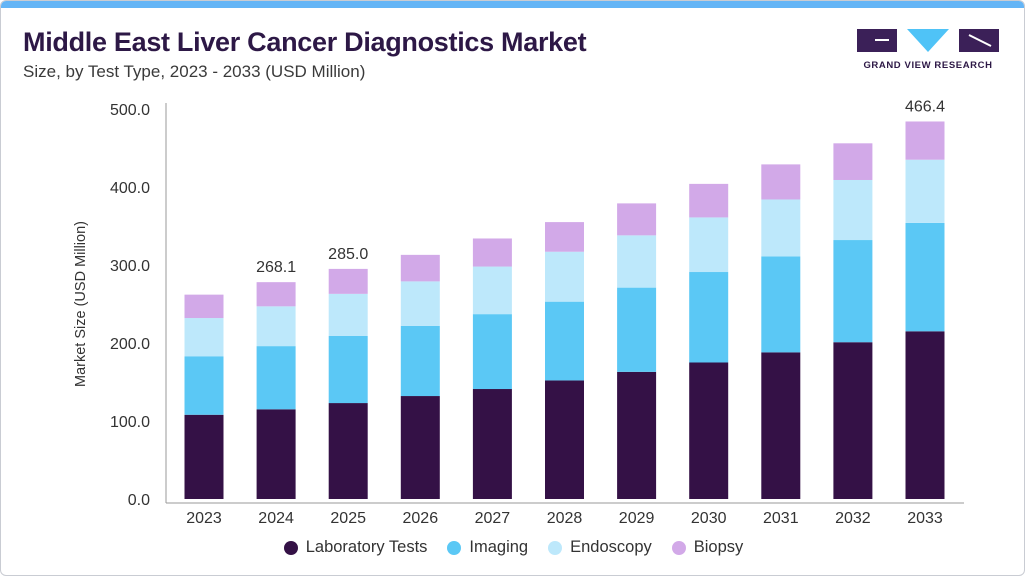  I want to click on bar-segment-laboratory-tests-2028, so click(564, 439).